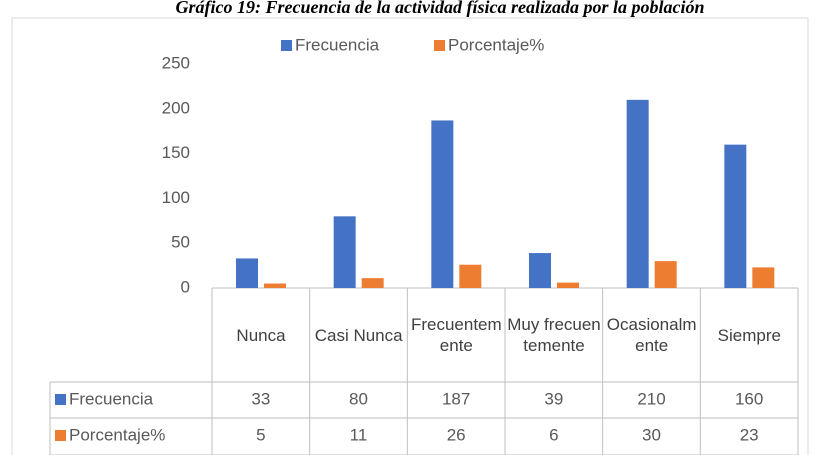  I want to click on x-tick-label: Casi Nunca, so click(358, 335).